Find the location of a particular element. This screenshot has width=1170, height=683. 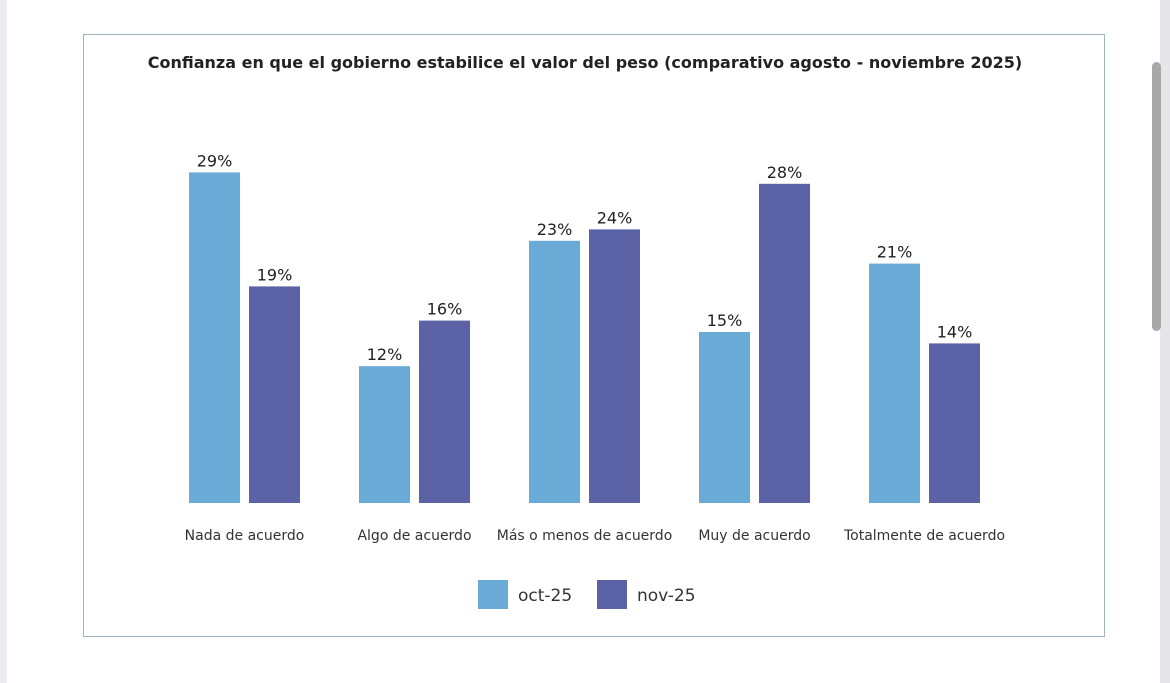

data-label: 24% is located at coordinates (615, 217).